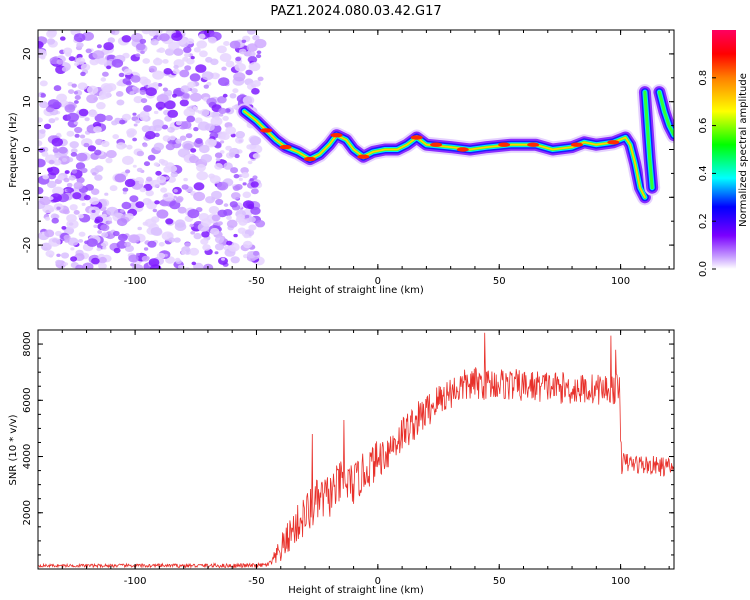 The height and width of the screenshot is (600, 750). What do you see at coordinates (378, 581) in the screenshot?
I see `x-tick-label: 0` at bounding box center [378, 581].